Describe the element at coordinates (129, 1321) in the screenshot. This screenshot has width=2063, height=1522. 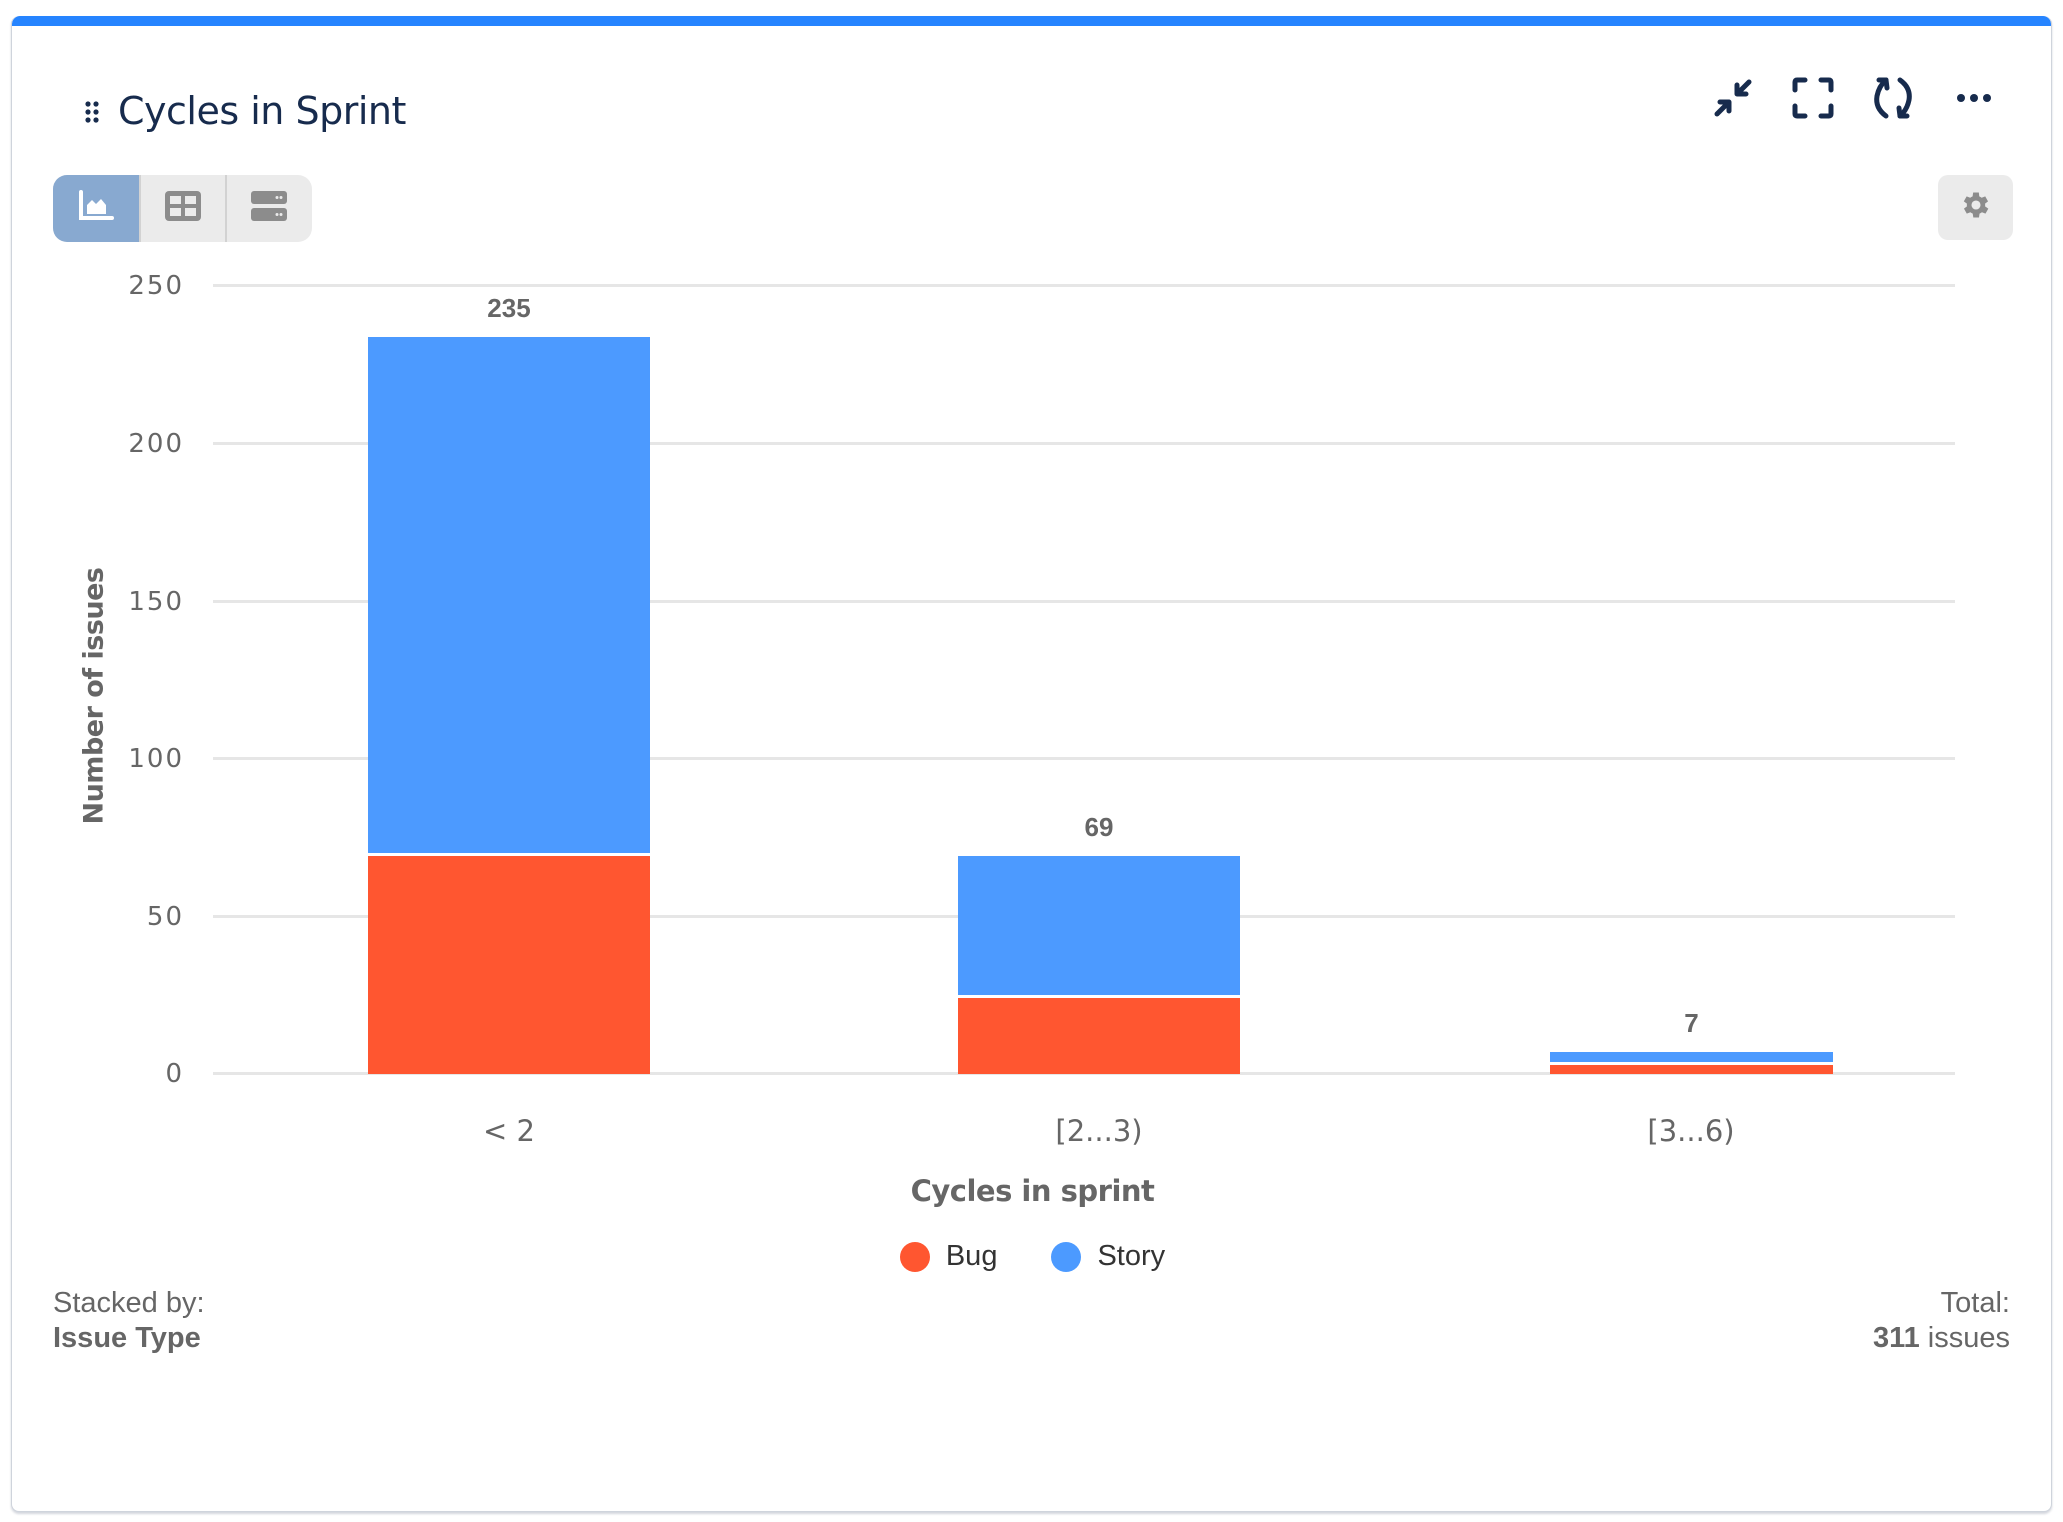
I see `stacked-by-info: Stacked by: Issue Type` at that location.